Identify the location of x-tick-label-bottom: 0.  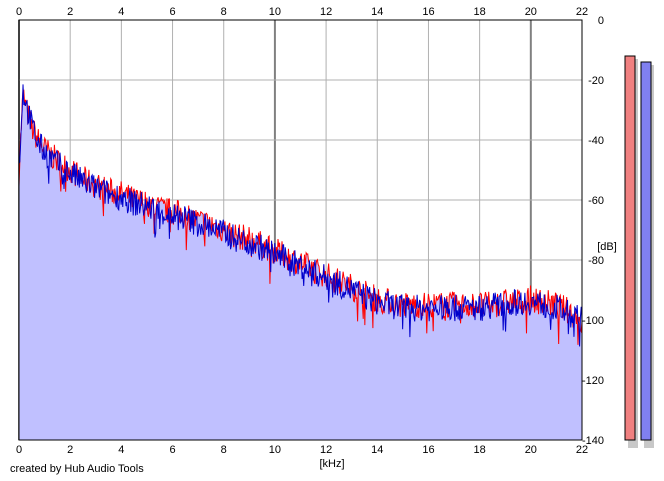
(19, 450).